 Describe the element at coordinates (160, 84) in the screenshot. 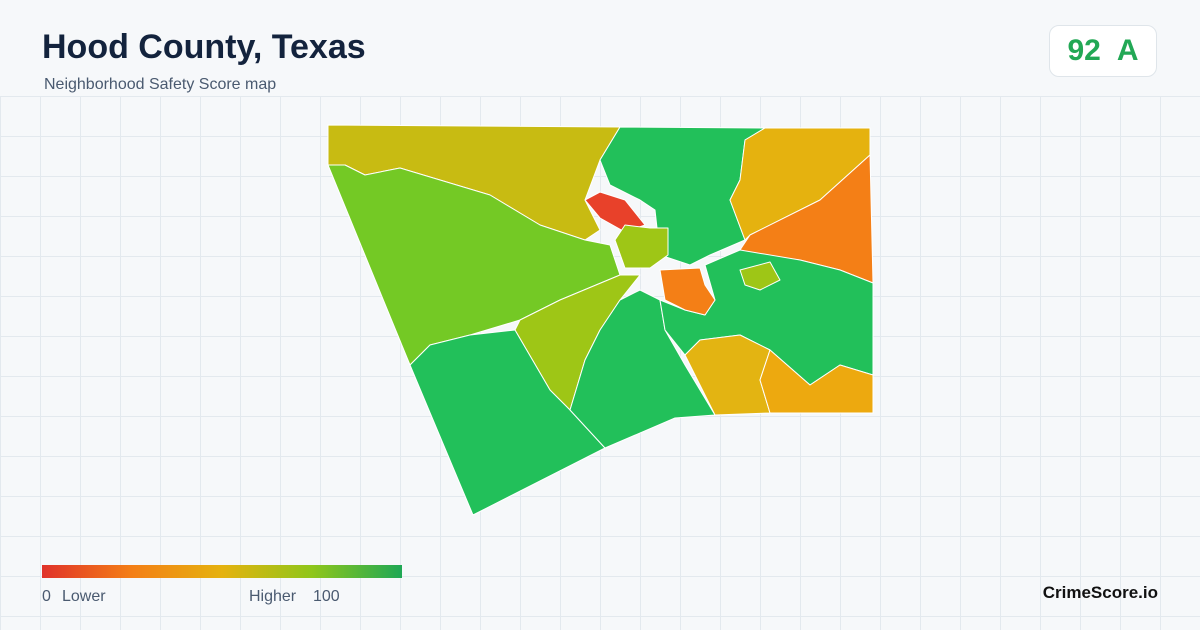

I see `subtitle: Neighborhood Safety Score map` at that location.